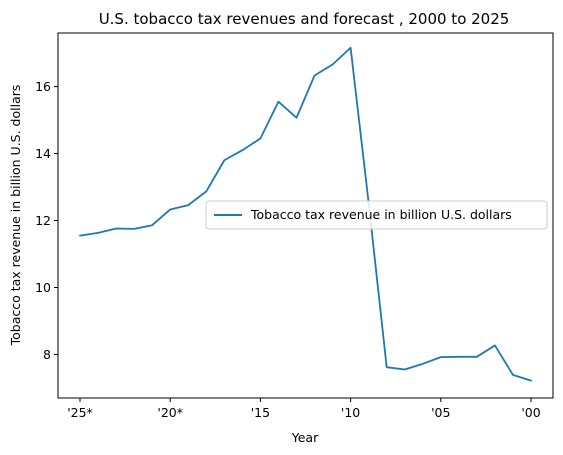 The width and height of the screenshot is (563, 455). I want to click on x-tick-label: '15, so click(260, 412).